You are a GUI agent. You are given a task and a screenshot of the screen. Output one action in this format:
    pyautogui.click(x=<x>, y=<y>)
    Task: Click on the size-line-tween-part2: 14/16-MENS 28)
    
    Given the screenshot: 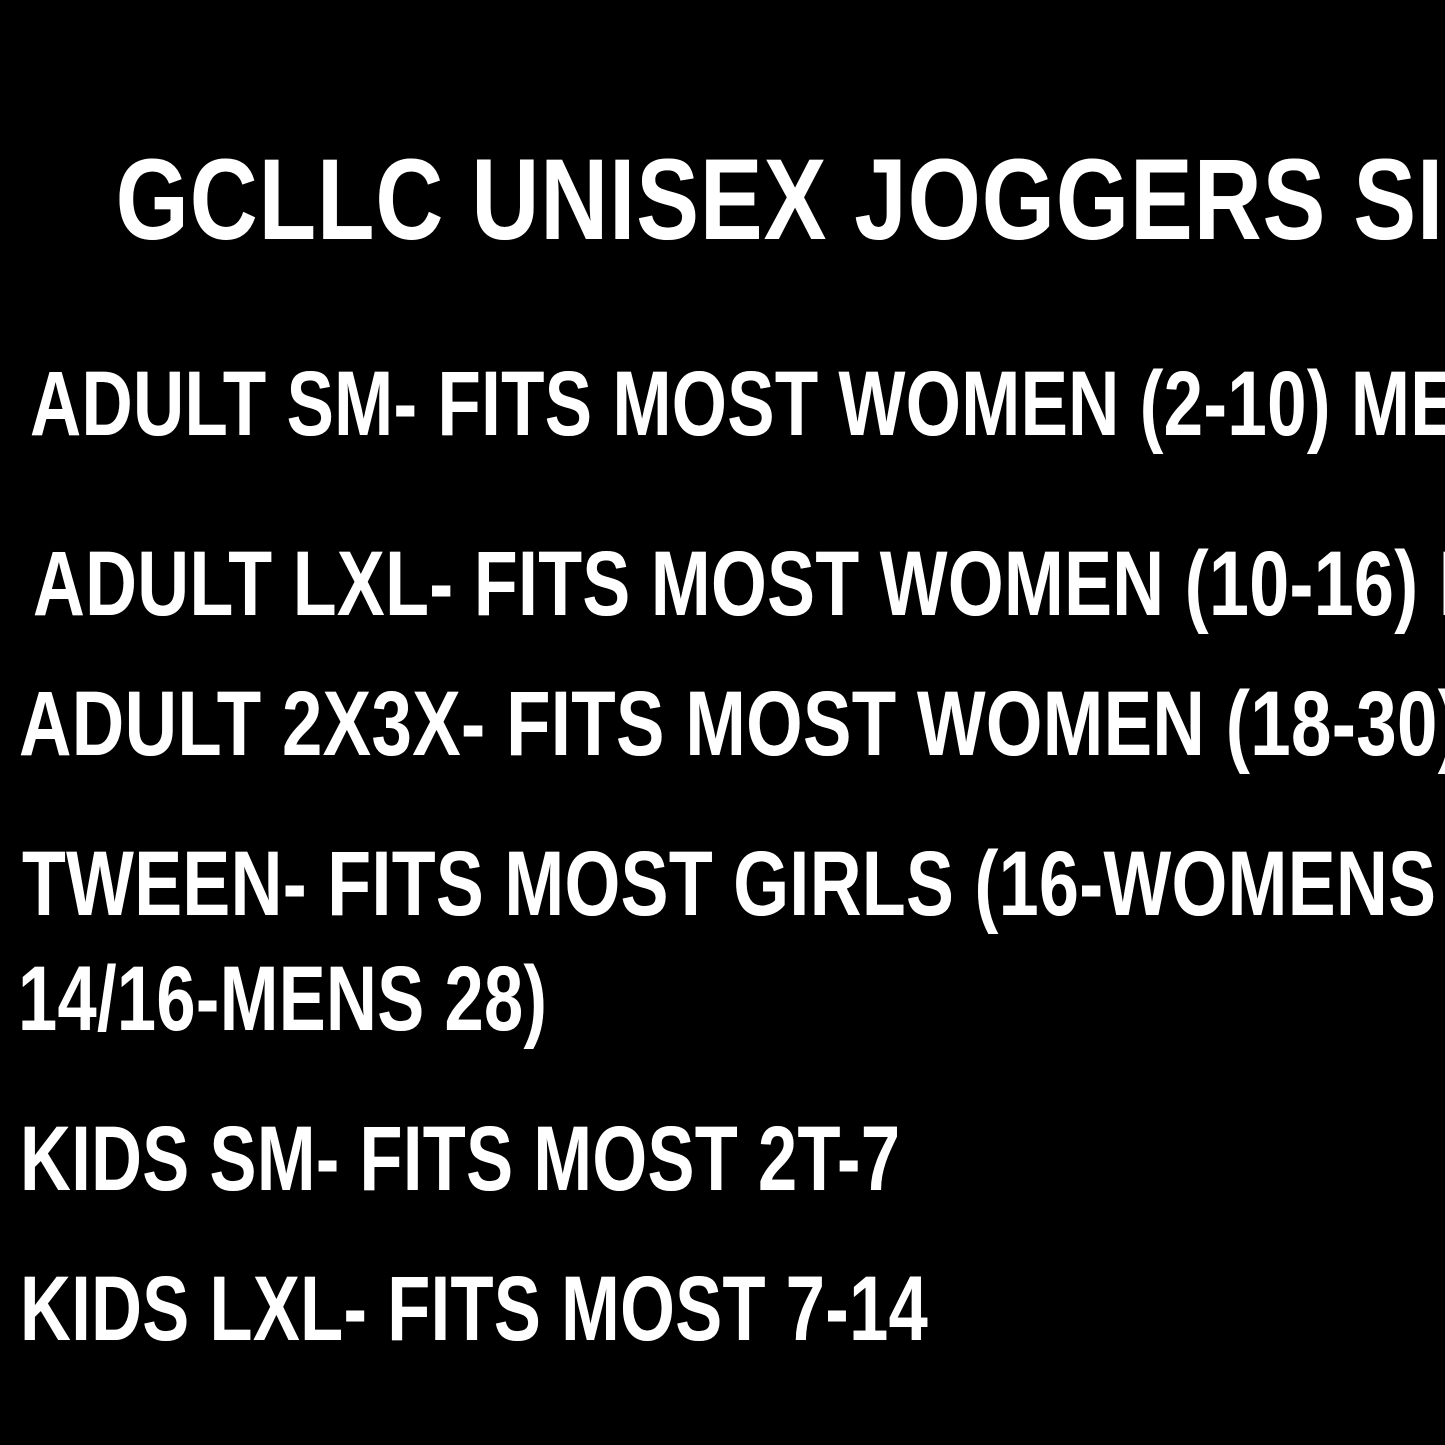 What is the action you would take?
    pyautogui.click(x=283, y=998)
    